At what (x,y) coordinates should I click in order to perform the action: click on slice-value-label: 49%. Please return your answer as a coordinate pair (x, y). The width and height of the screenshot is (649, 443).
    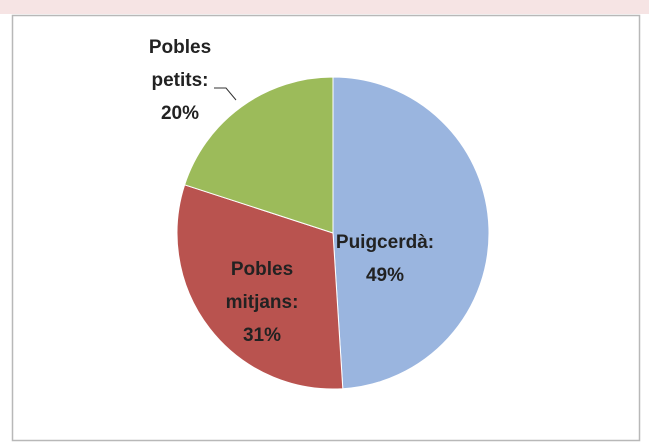
    Looking at the image, I should click on (385, 275).